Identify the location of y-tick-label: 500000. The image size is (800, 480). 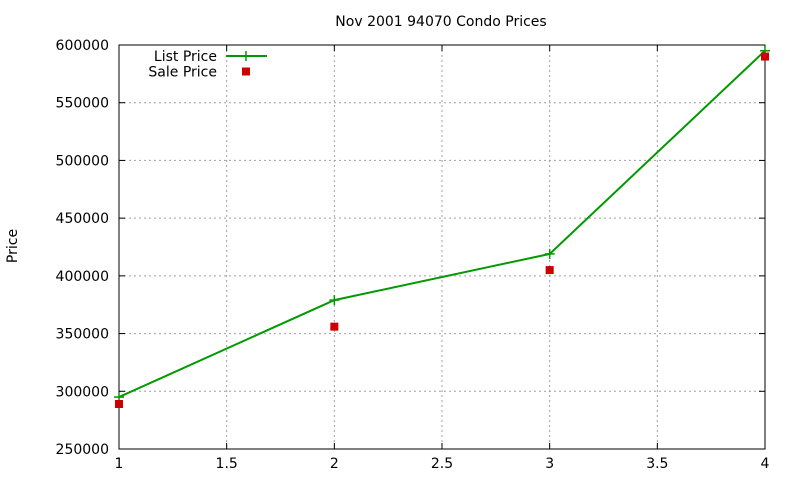
(82, 161).